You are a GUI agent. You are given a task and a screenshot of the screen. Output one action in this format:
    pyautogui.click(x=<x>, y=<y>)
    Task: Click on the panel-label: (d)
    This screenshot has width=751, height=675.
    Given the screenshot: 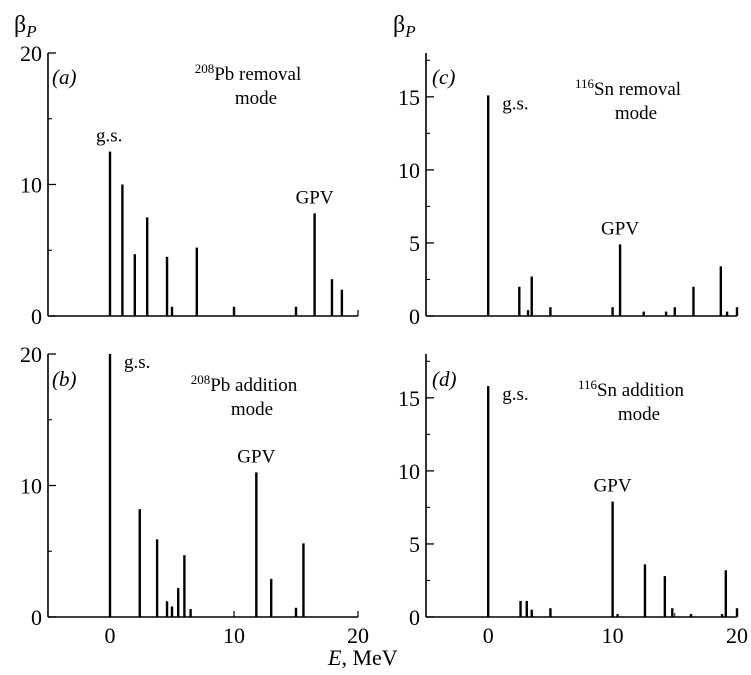 What is the action you would take?
    pyautogui.click(x=444, y=379)
    